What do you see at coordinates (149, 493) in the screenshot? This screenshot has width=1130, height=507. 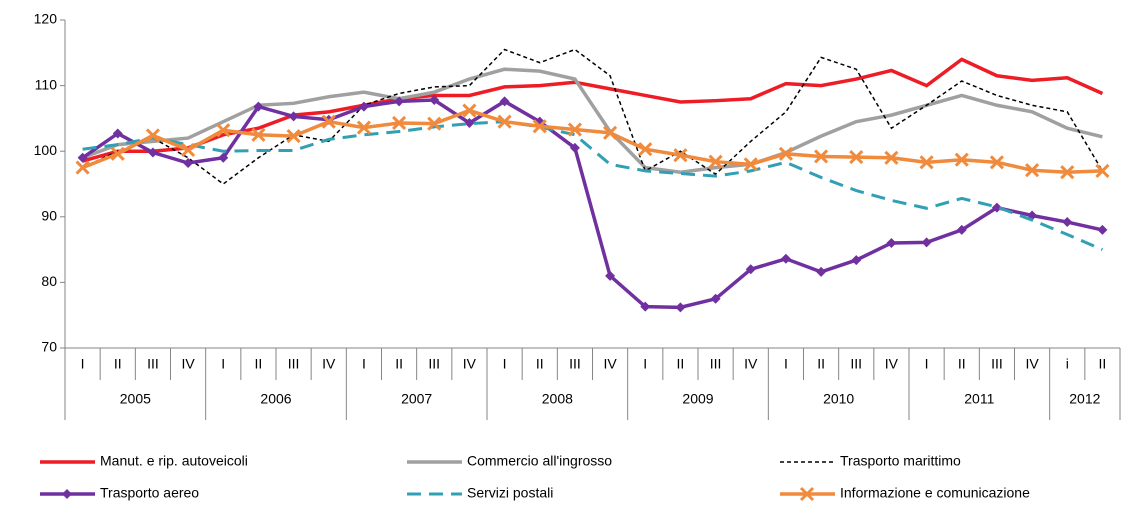 I see `legend-label: Trasporto aereo` at bounding box center [149, 493].